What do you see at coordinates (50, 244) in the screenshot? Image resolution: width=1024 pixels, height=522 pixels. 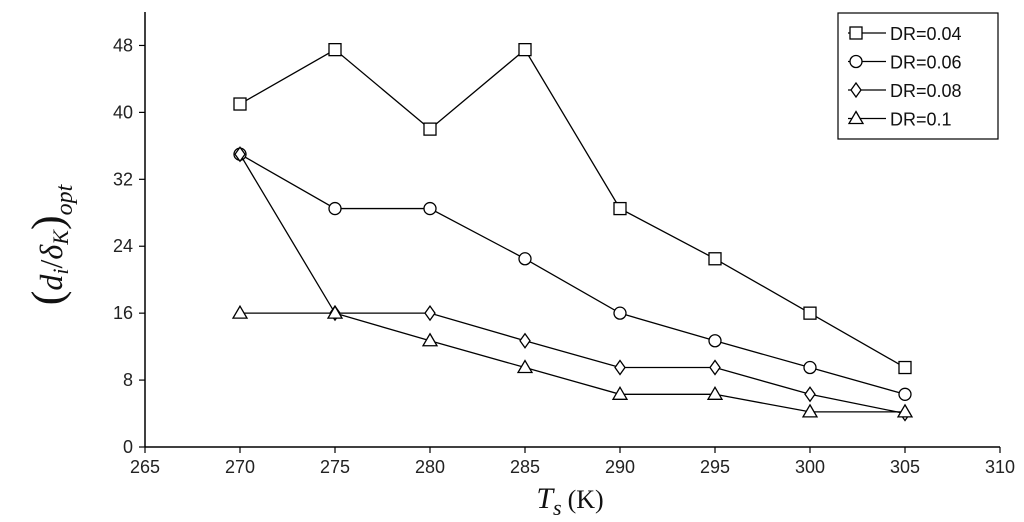 I see `y-axis-title: (di/δK)opt` at bounding box center [50, 244].